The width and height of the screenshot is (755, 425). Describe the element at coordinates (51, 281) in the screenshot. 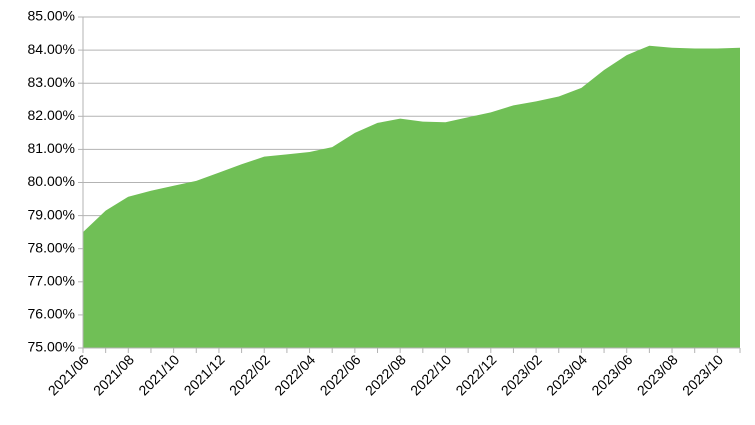

I see `y-tick-label: 77.00%` at that location.